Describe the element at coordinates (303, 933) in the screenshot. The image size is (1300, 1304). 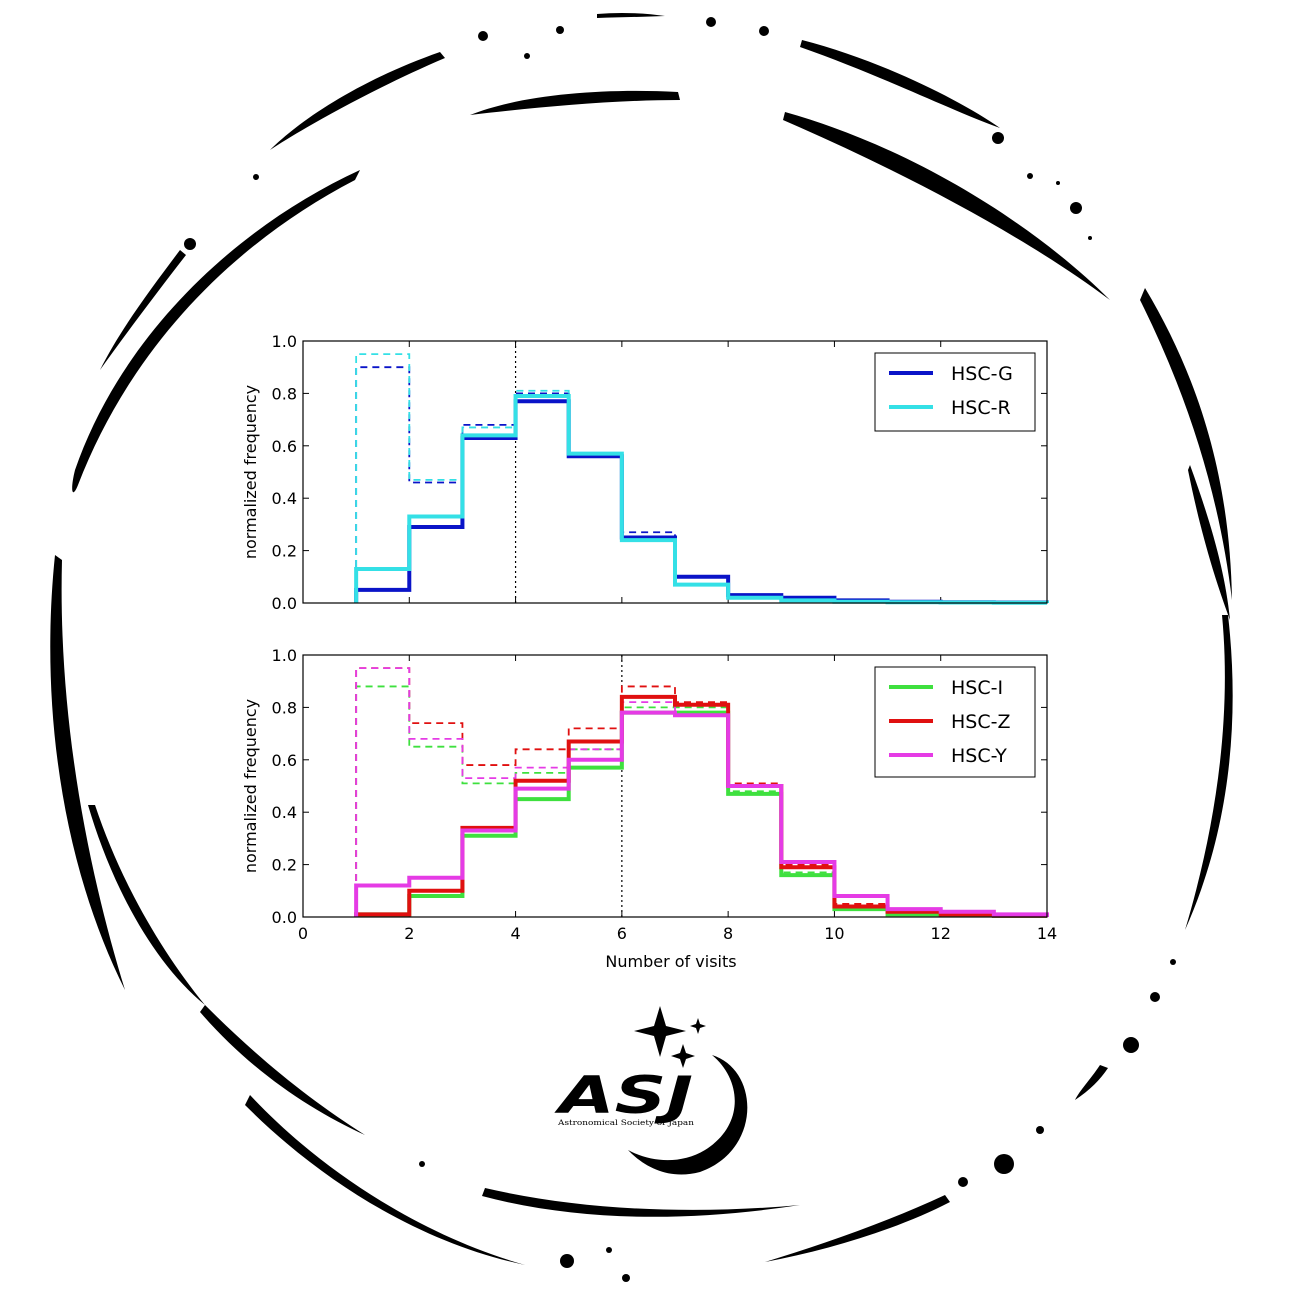
I see `x-tick-label: 0` at that location.